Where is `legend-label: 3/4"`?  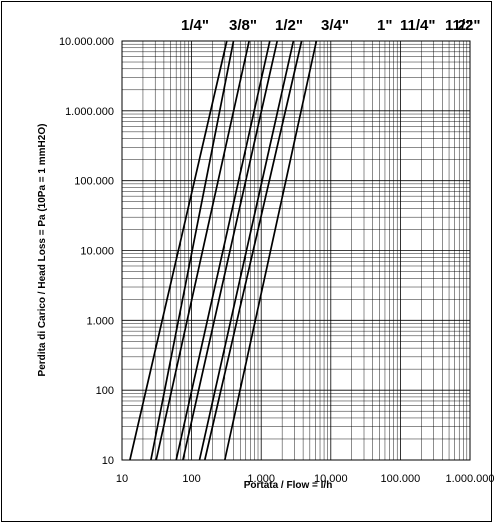 legend-label: 3/4" is located at coordinates (335, 25).